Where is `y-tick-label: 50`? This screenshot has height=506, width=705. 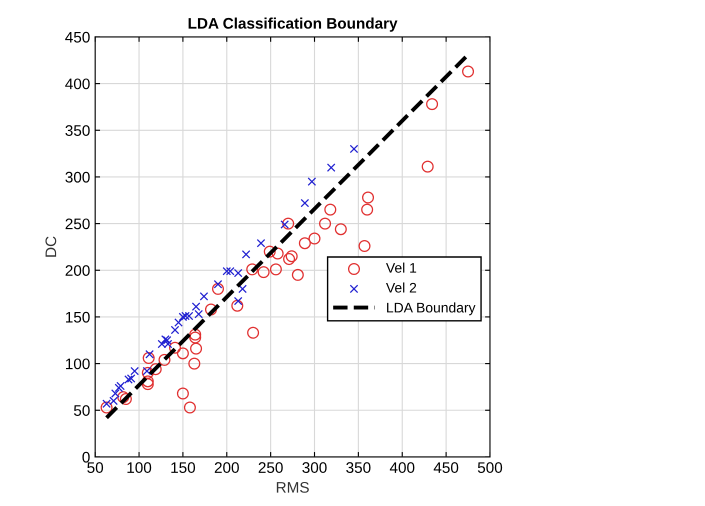
y-tick-label: 50 is located at coordinates (82, 410).